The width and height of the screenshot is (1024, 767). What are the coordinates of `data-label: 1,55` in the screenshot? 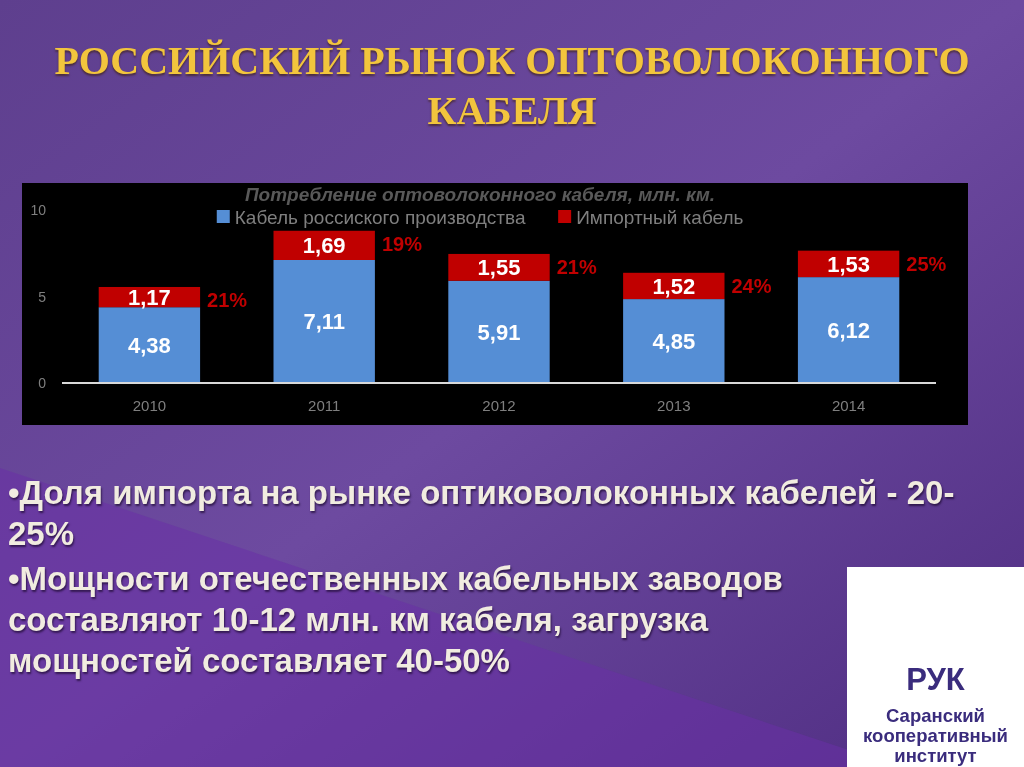 It's located at (499, 268).